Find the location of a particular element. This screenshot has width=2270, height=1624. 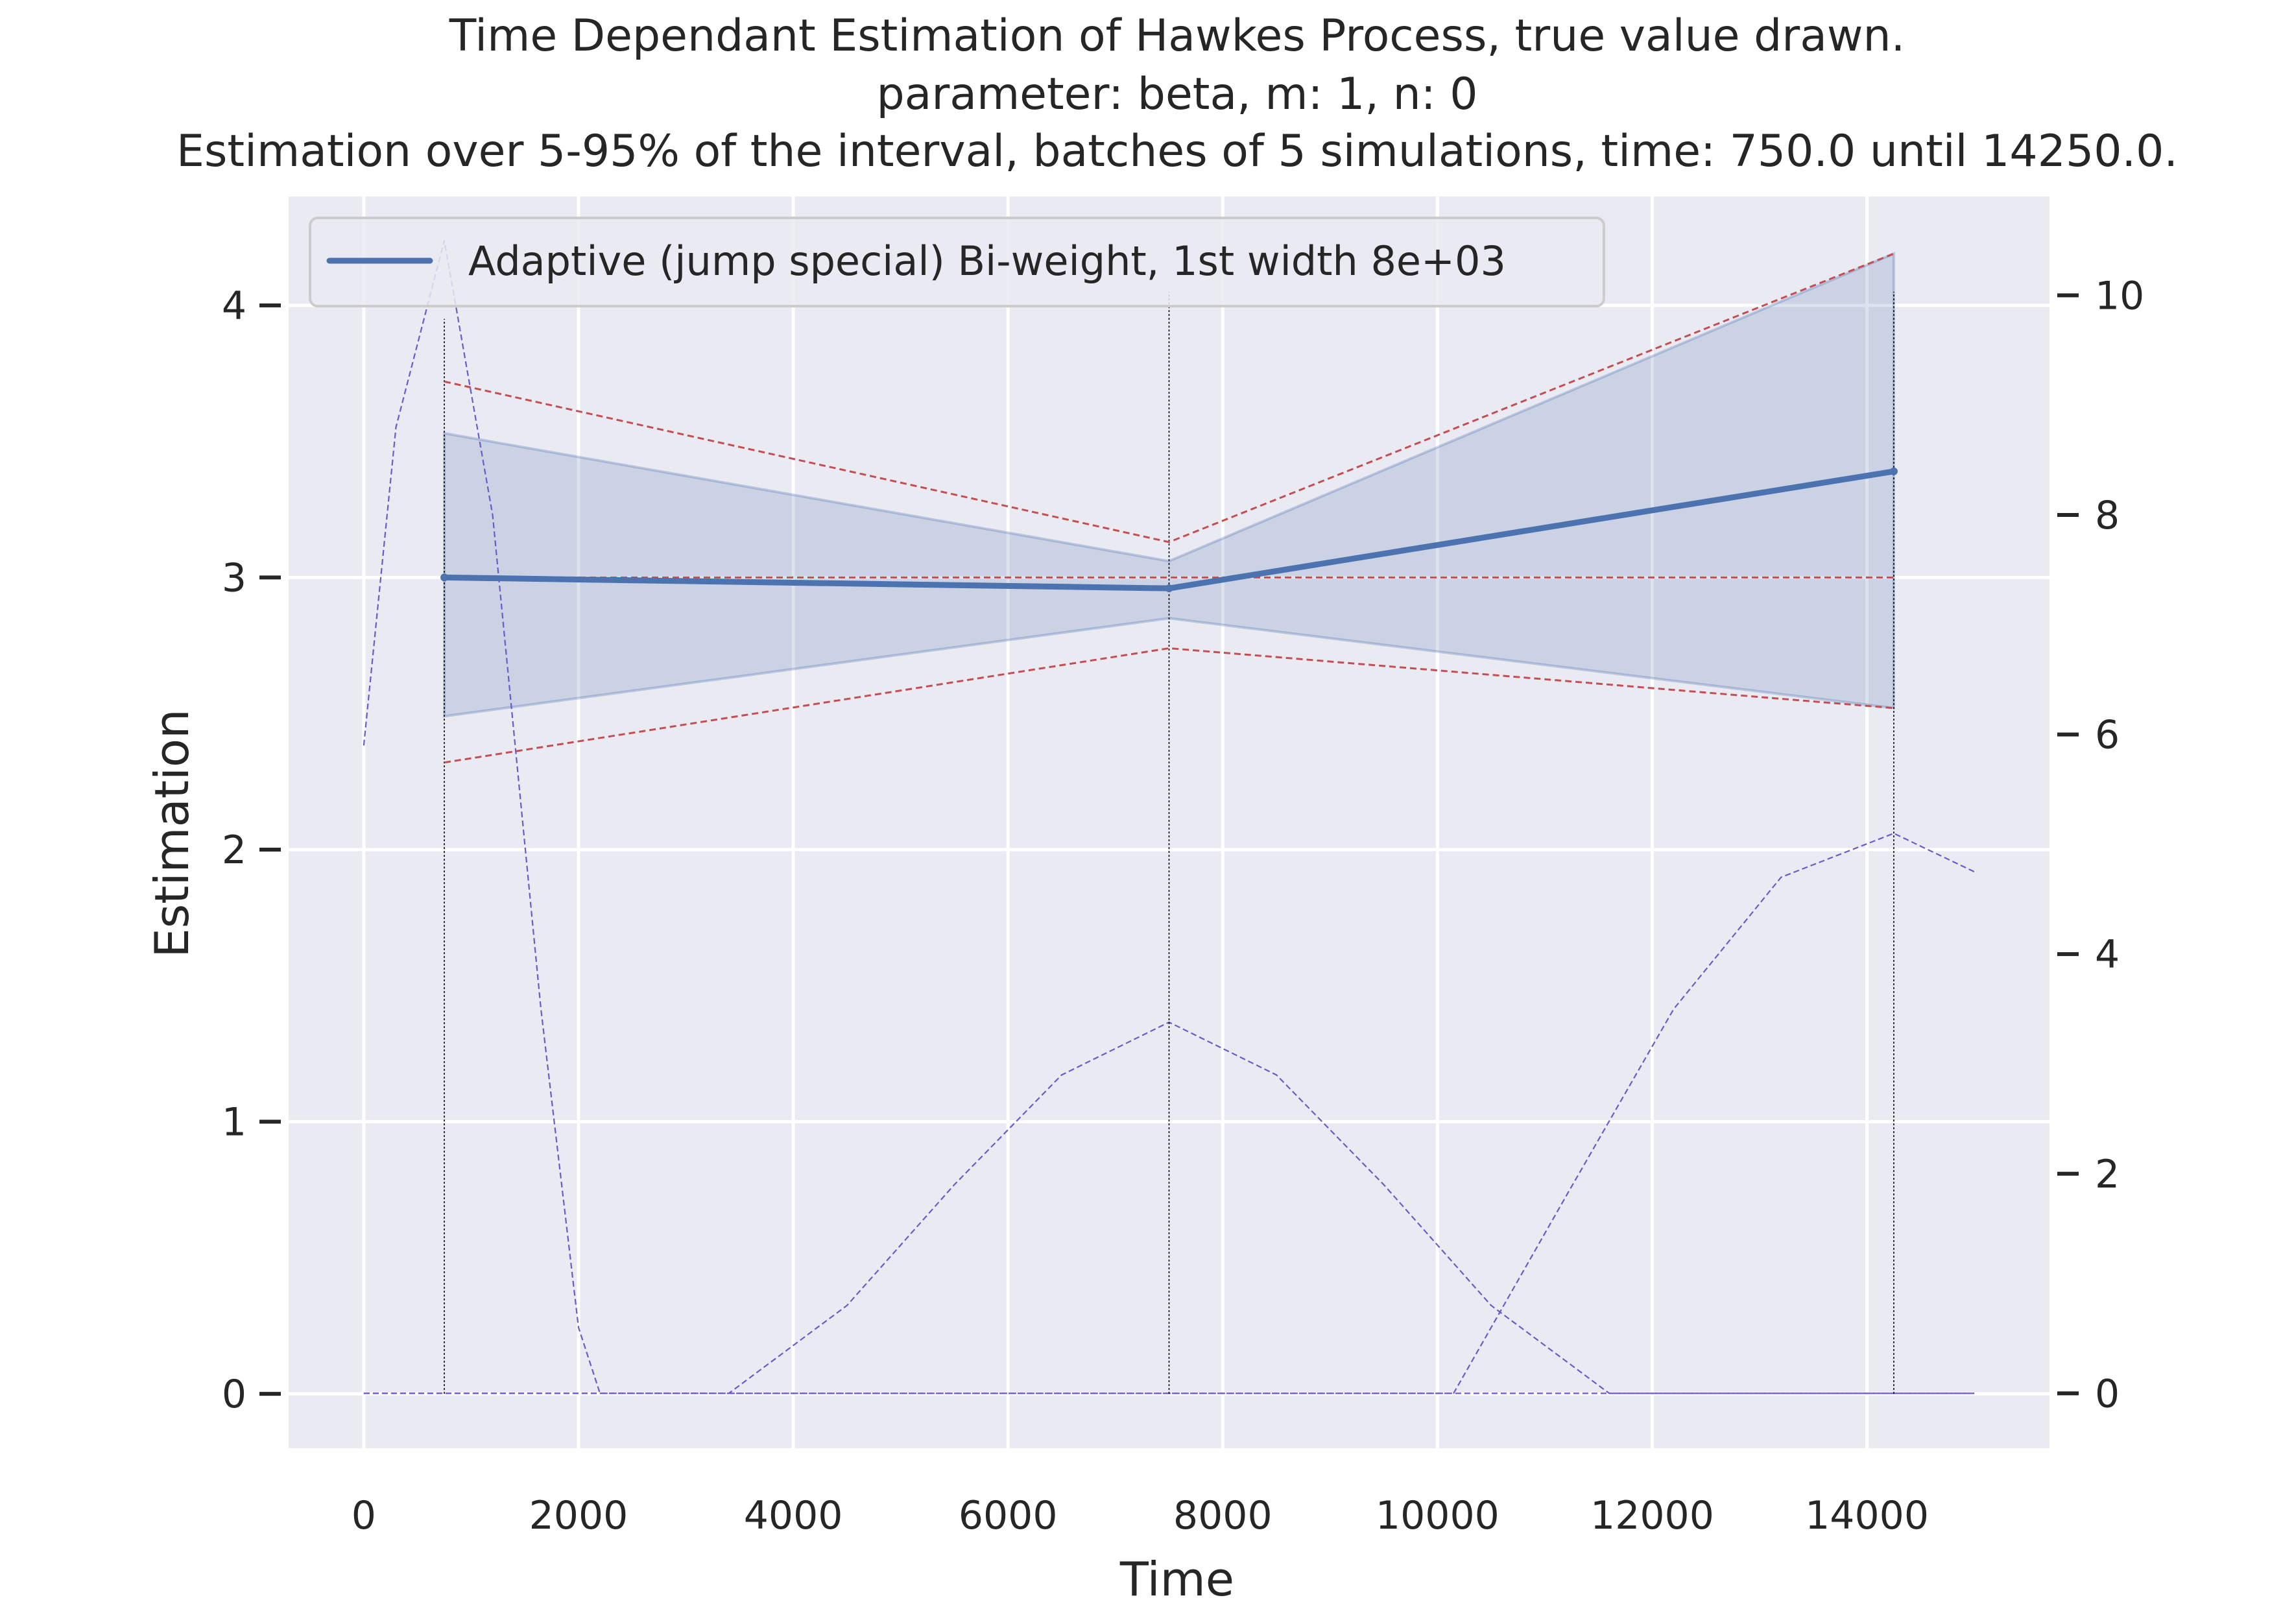

x-tick-label: 10000 is located at coordinates (1437, 1515).